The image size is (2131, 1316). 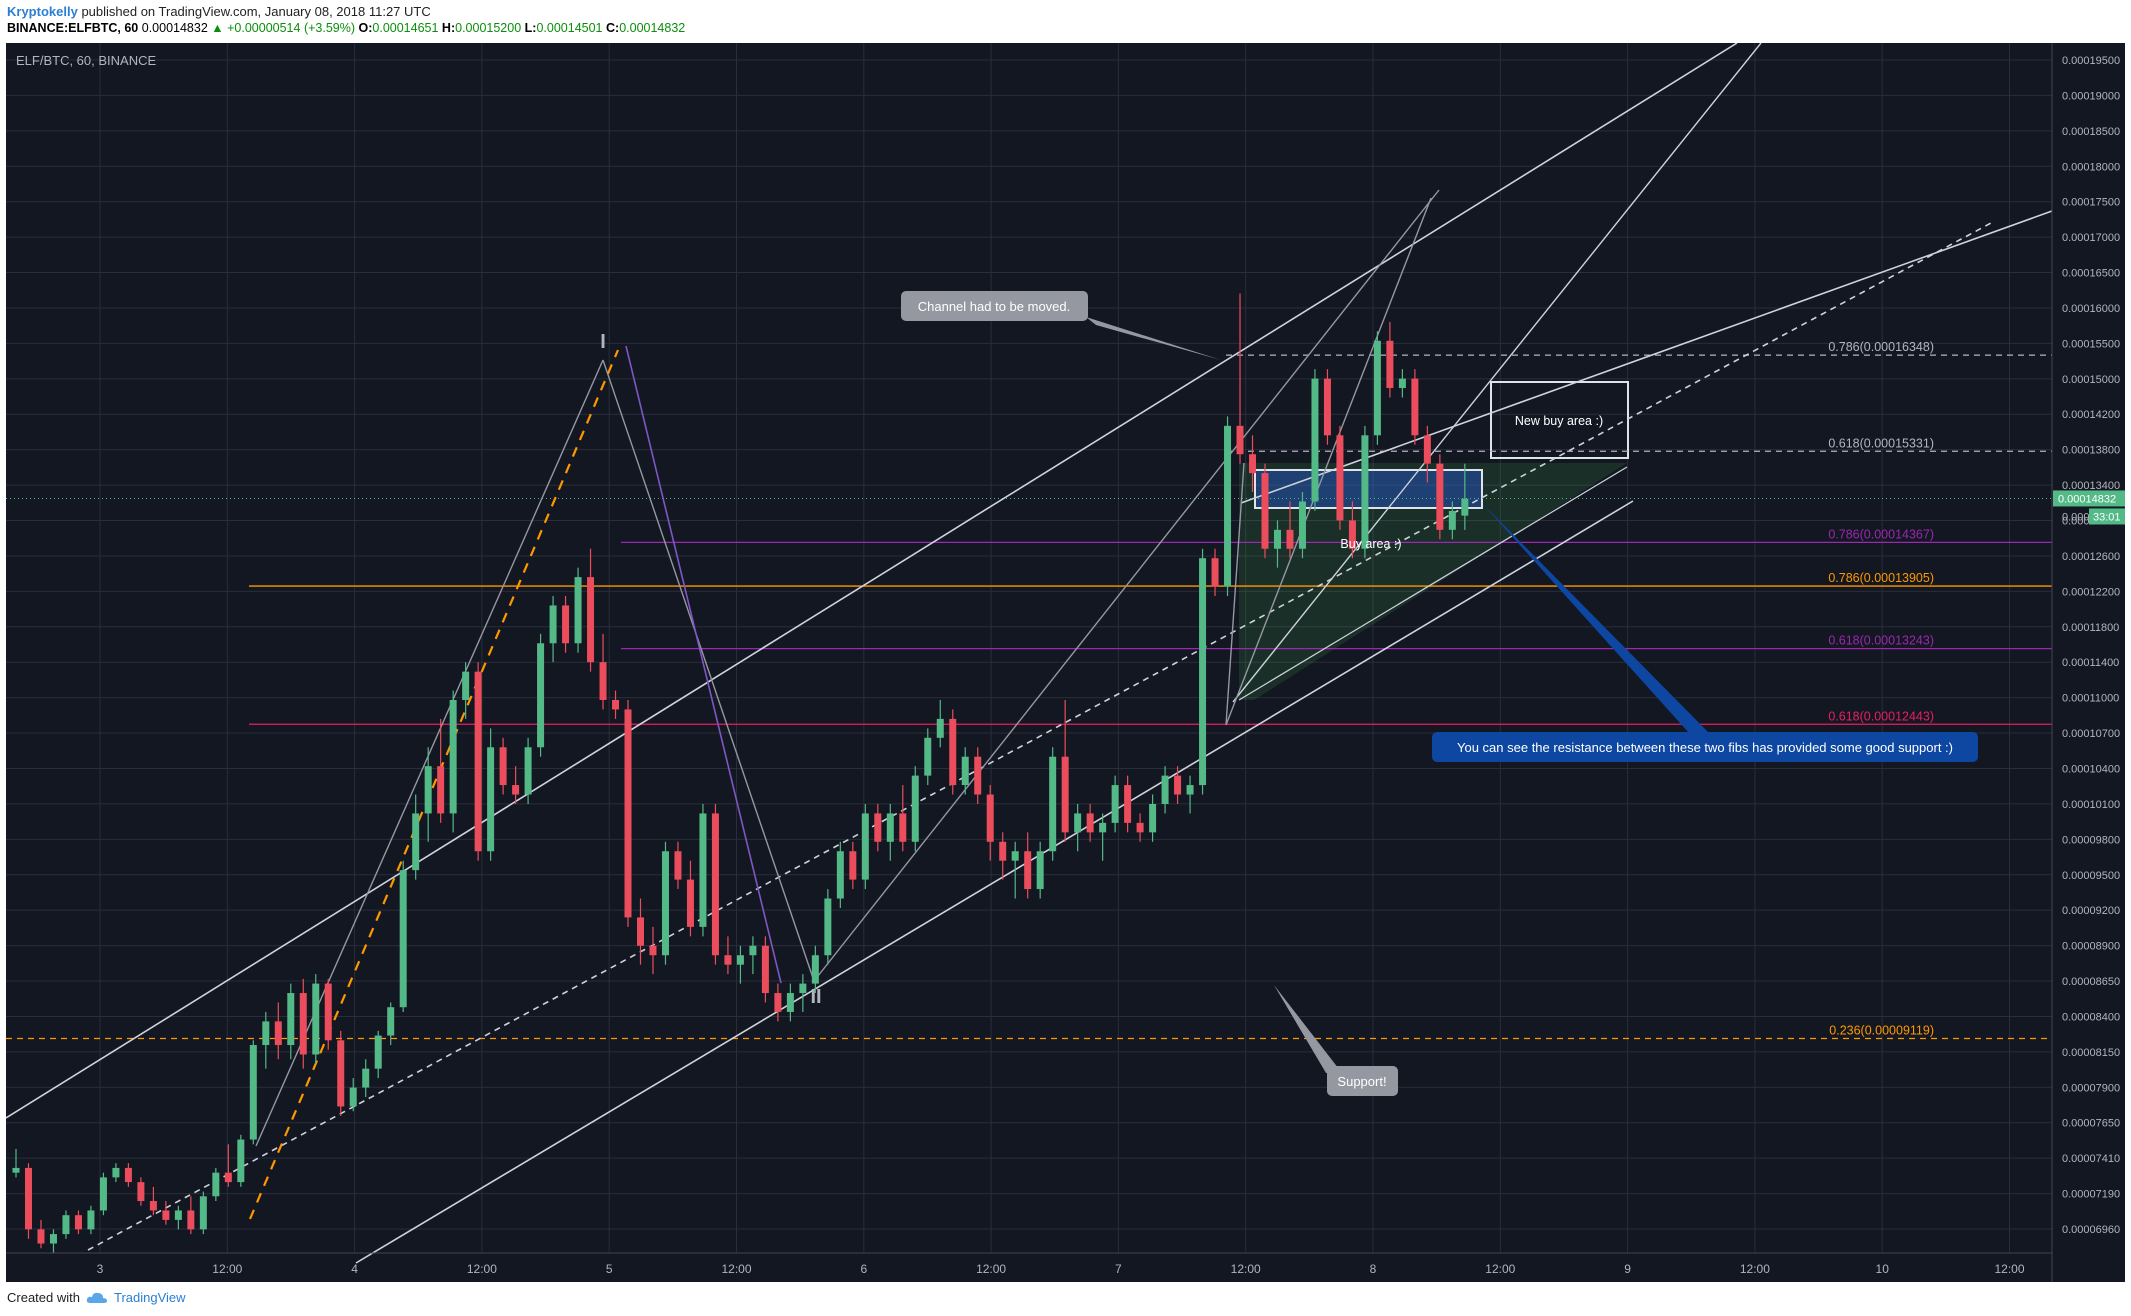 What do you see at coordinates (2091, 592) in the screenshot?
I see `price-axis-label: 0.00012200` at bounding box center [2091, 592].